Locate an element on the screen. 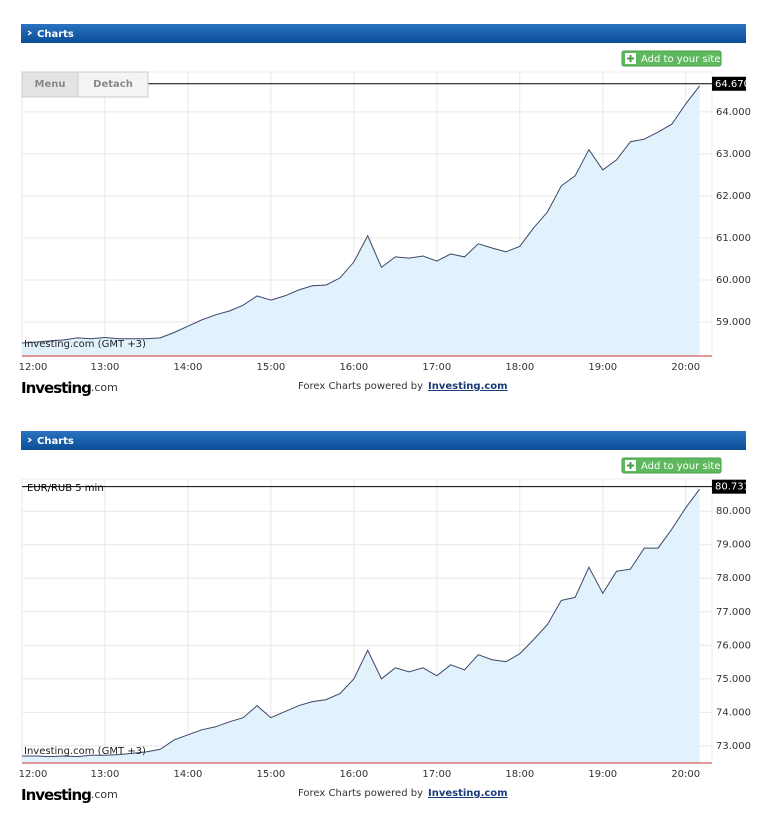 The image size is (780, 817). y-tick-label: 60.000 is located at coordinates (733, 280).